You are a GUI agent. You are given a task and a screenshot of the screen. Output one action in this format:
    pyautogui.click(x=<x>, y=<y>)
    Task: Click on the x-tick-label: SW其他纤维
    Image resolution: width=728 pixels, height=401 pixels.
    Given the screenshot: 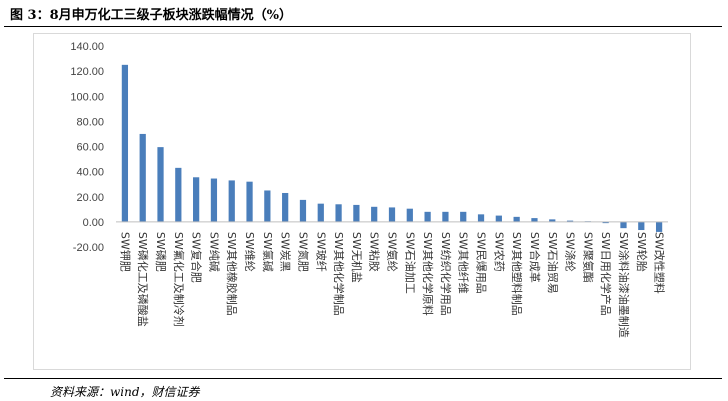 What is the action you would take?
    pyautogui.click(x=463, y=263)
    